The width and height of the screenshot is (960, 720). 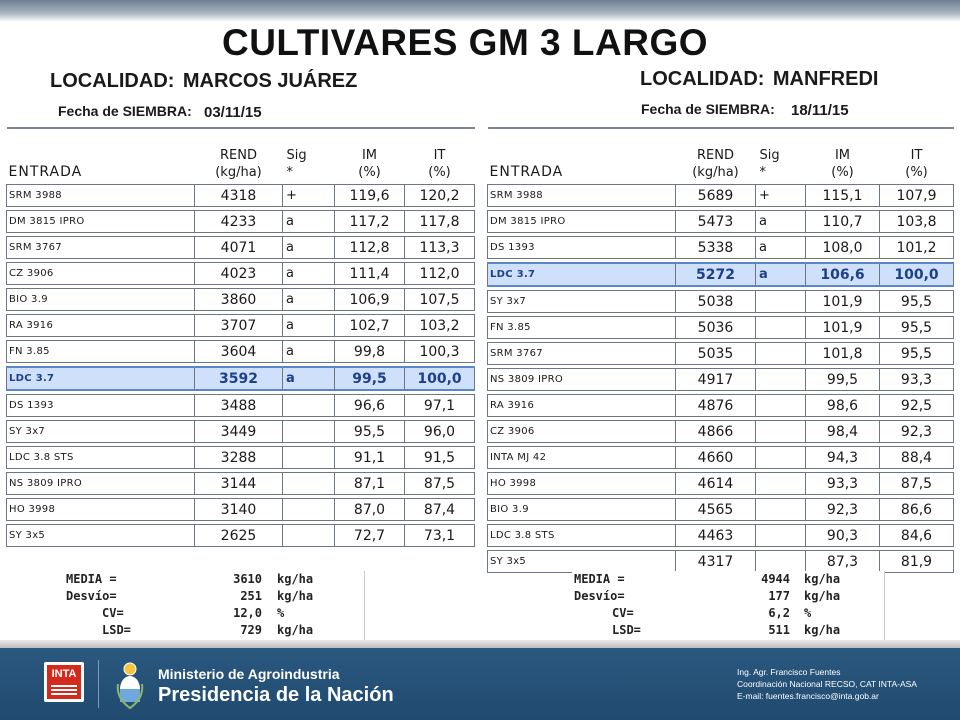 What do you see at coordinates (369, 483) in the screenshot?
I see `cell-im: 87,1` at bounding box center [369, 483].